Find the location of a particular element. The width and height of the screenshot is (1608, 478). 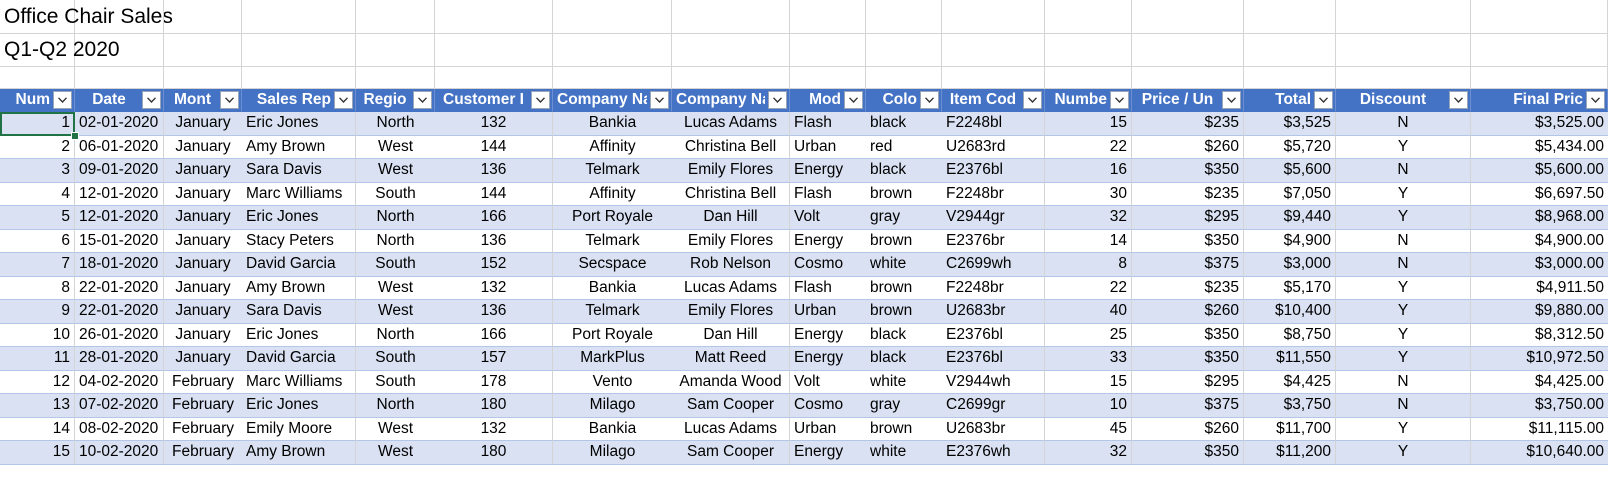

table-cell: Affinity is located at coordinates (612, 194).